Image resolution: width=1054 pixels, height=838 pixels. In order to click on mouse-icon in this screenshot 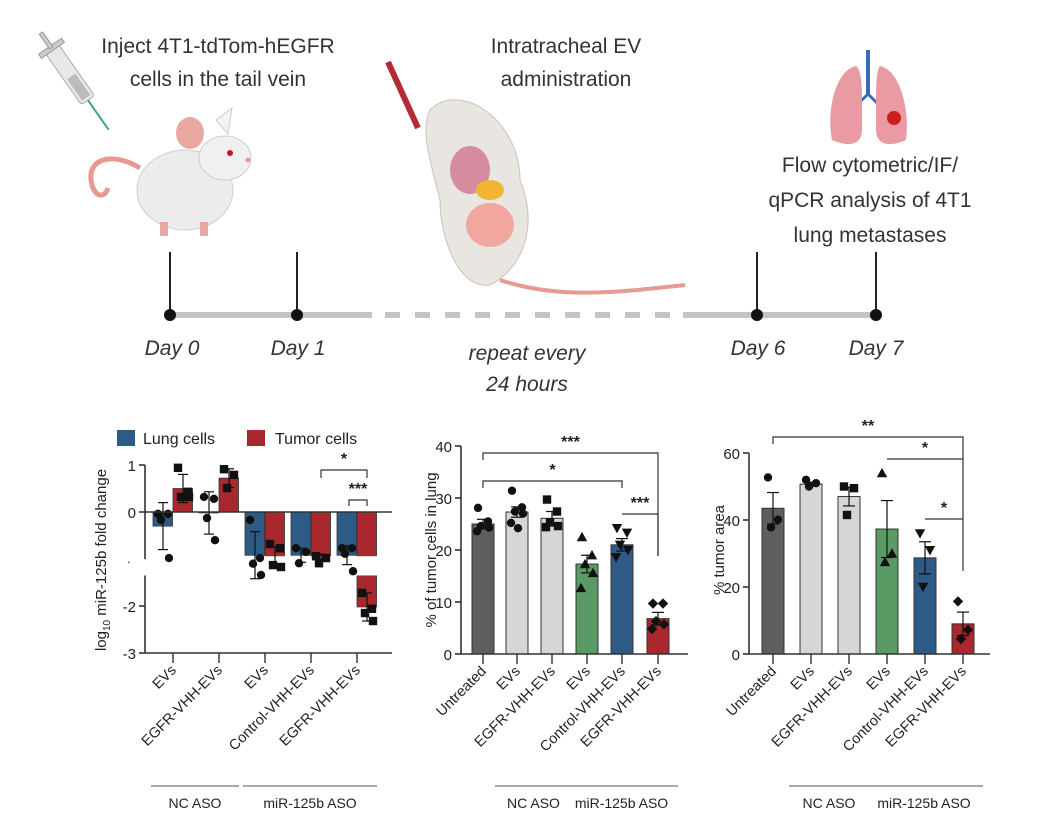, I will do `click(170, 171)`.